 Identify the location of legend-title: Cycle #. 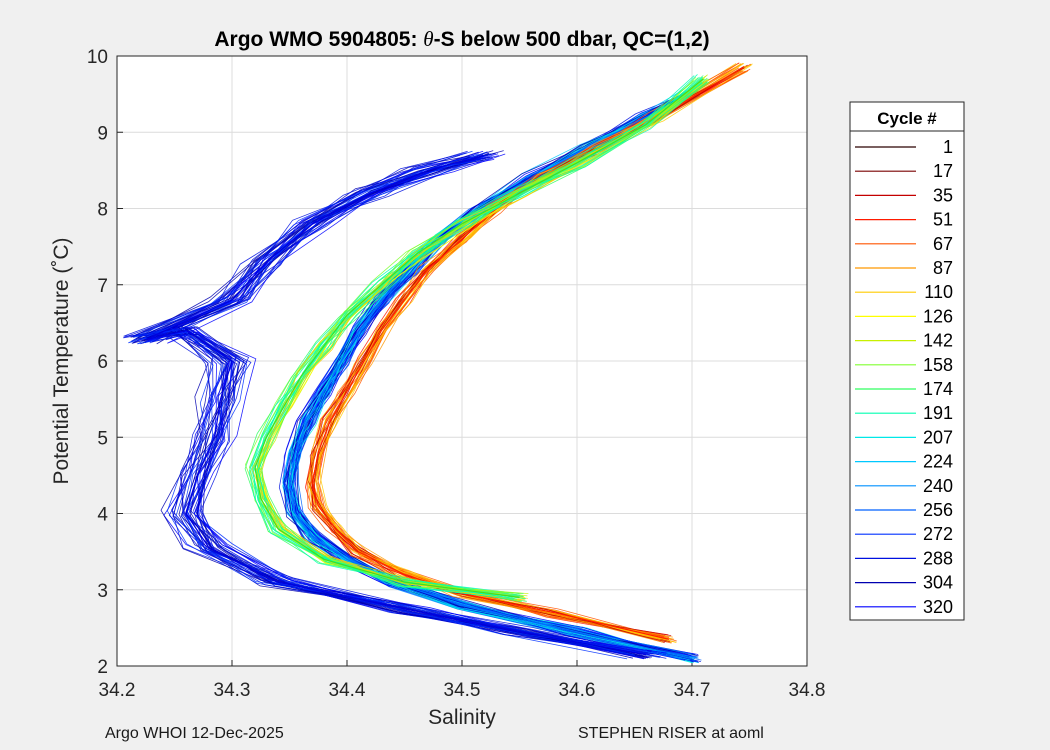
(907, 118).